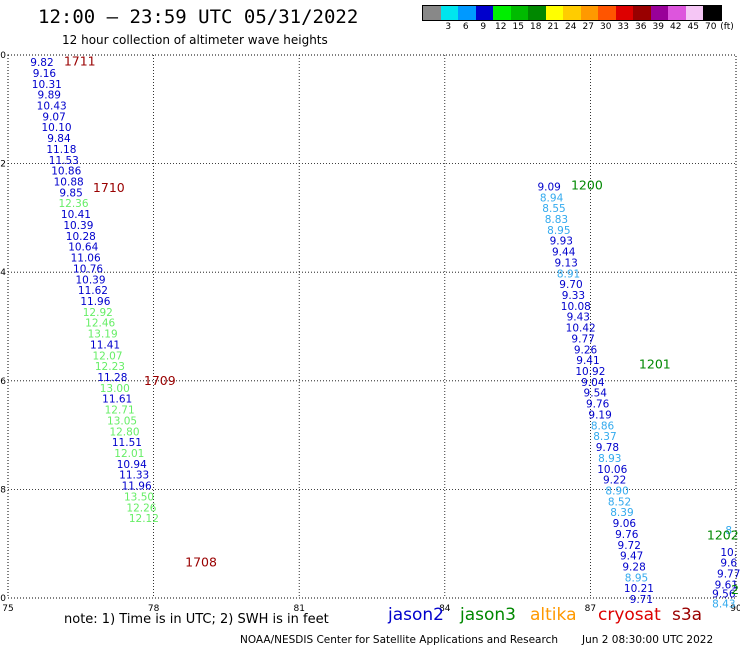 Image resolution: width=740 pixels, height=650 pixels. Describe the element at coordinates (298, 609) in the screenshot. I see `lon-tick-label: 81` at that location.